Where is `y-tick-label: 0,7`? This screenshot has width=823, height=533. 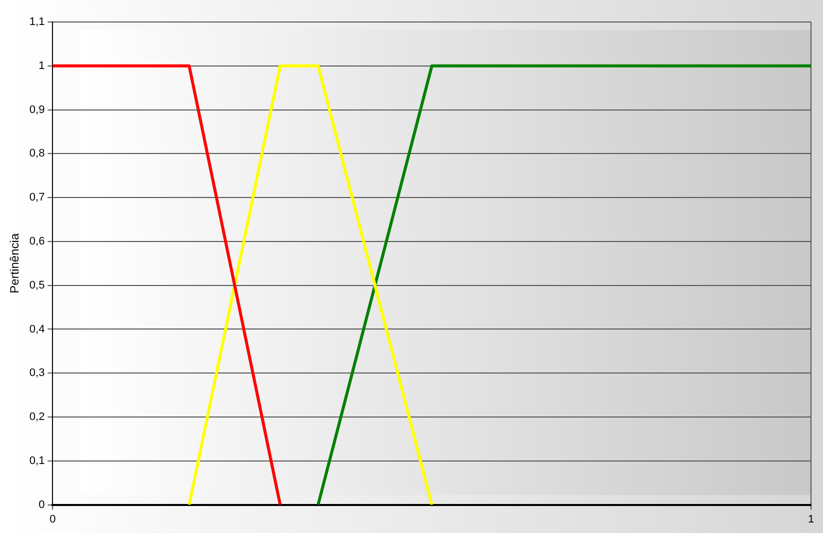 y-tick-label: 0,7 is located at coordinates (37, 198).